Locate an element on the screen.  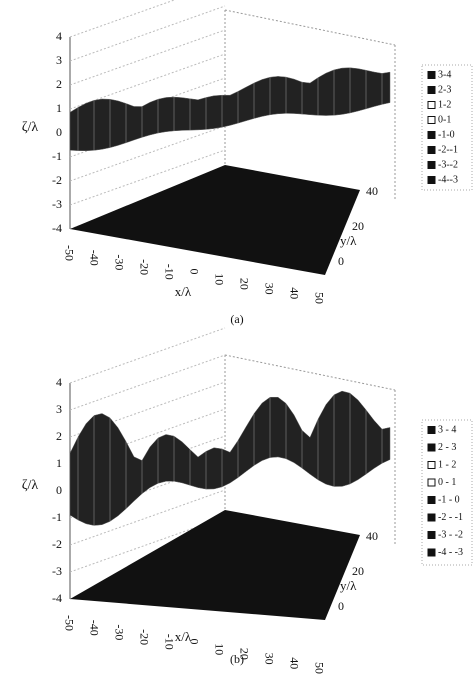
legend-label: -3 - -2 is located at coordinates (450, 534).